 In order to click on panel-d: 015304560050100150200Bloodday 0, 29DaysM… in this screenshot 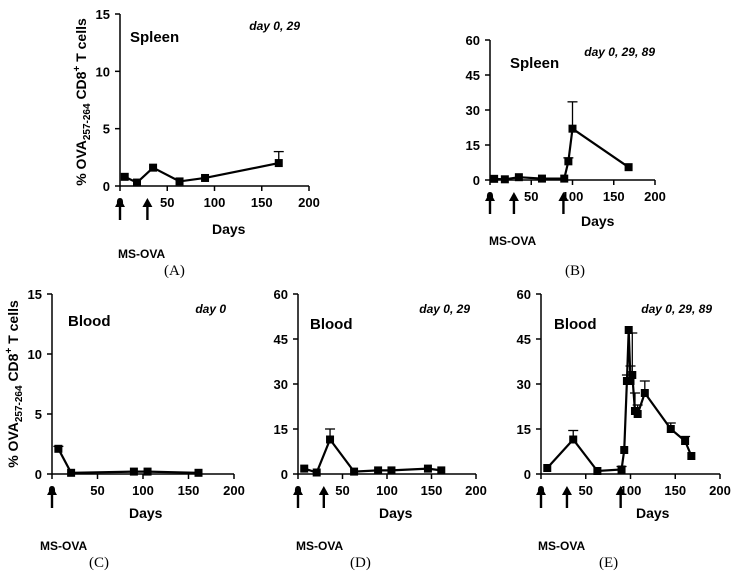, I will do `click(380, 429)`.